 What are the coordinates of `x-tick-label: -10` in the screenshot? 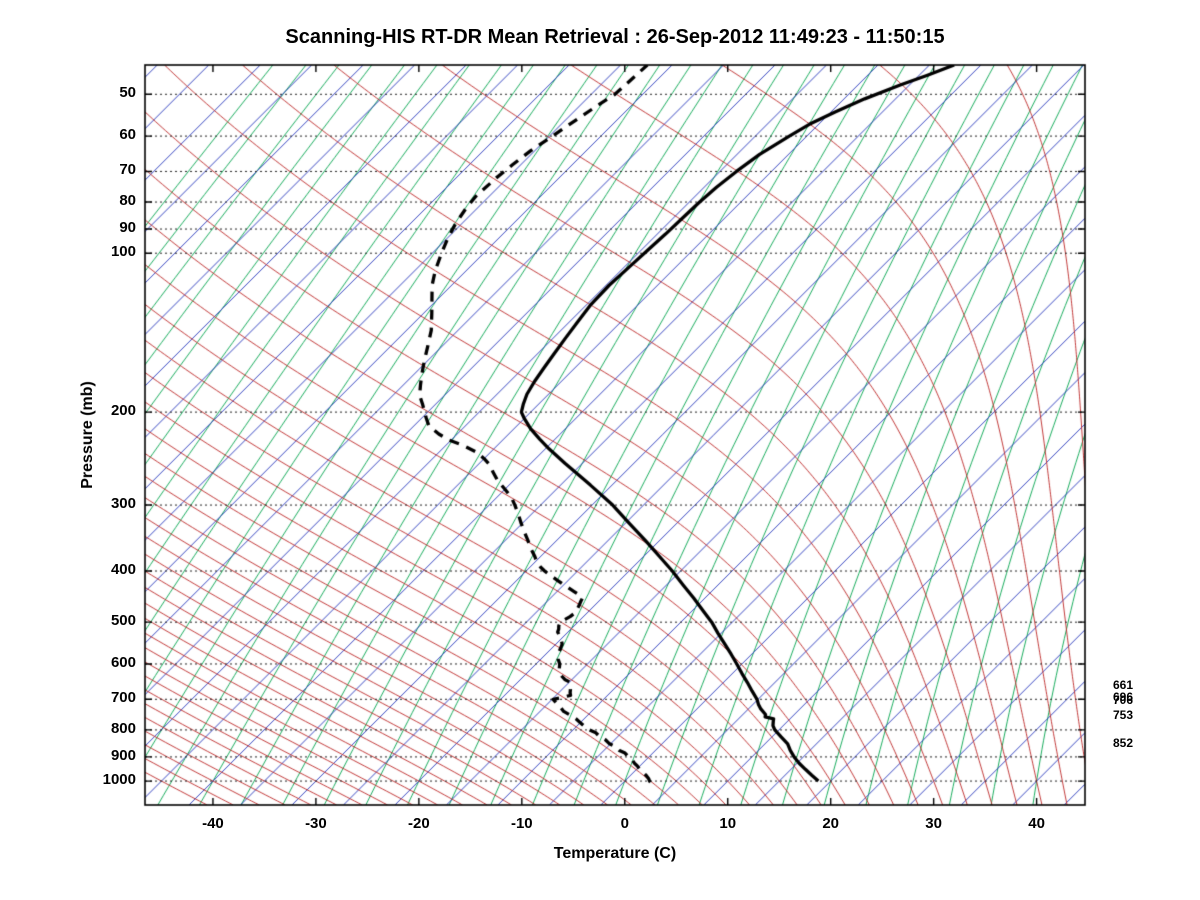 It's located at (521, 823).